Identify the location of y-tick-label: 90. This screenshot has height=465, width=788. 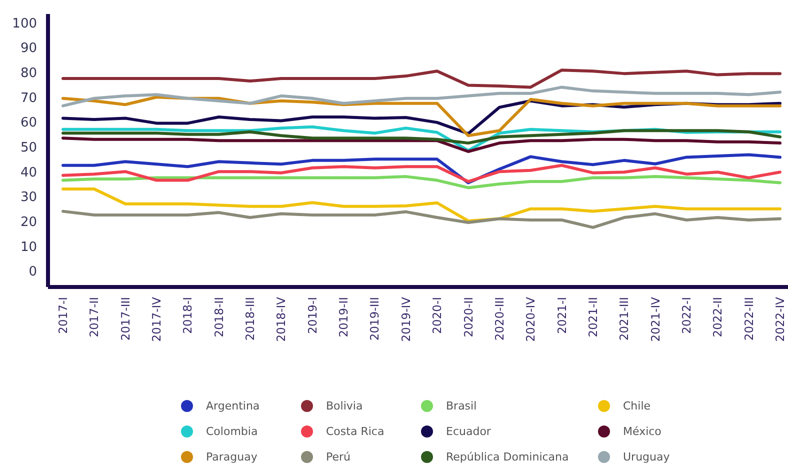
(28, 48).